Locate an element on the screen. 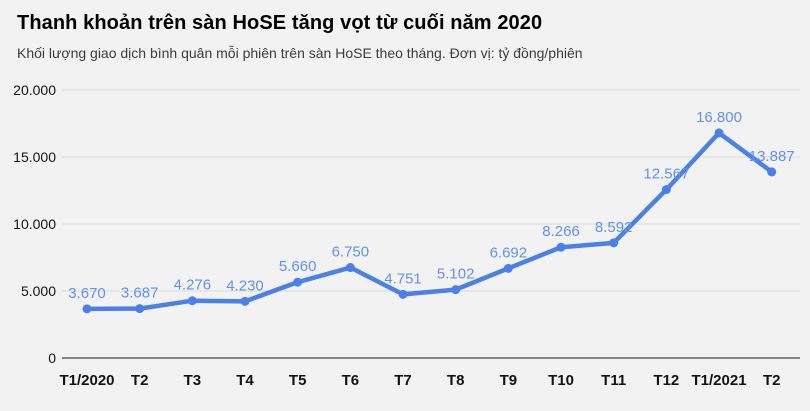 The height and width of the screenshot is (411, 810). y-tick-label: 0 is located at coordinates (52, 358).